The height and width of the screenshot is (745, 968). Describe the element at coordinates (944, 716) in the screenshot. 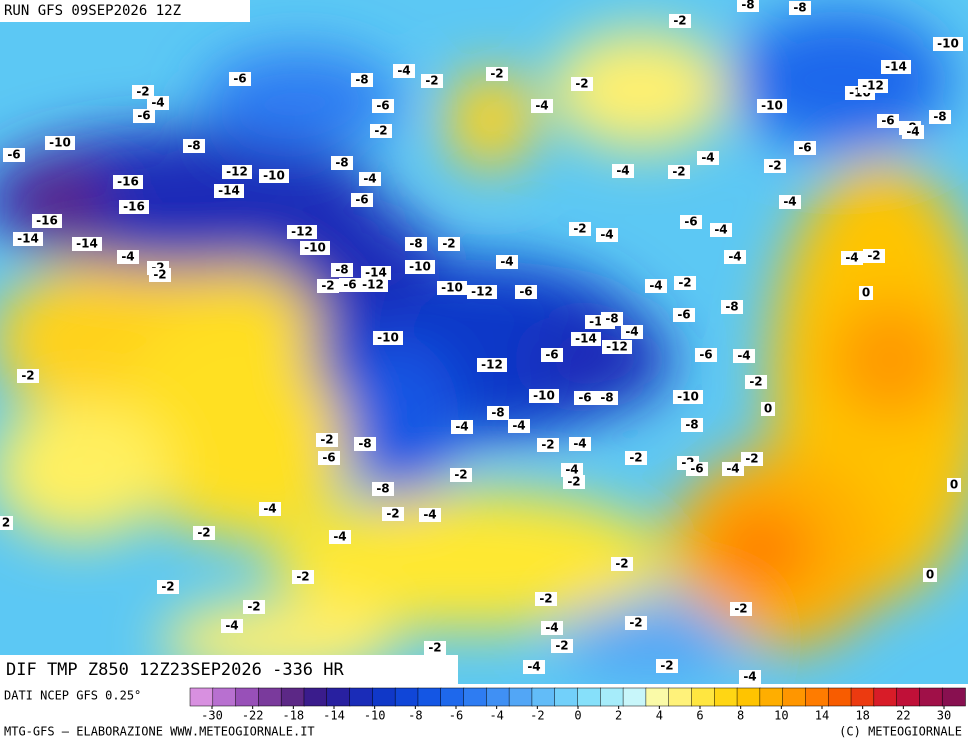

I see `colorbar-tick-label: 30` at that location.